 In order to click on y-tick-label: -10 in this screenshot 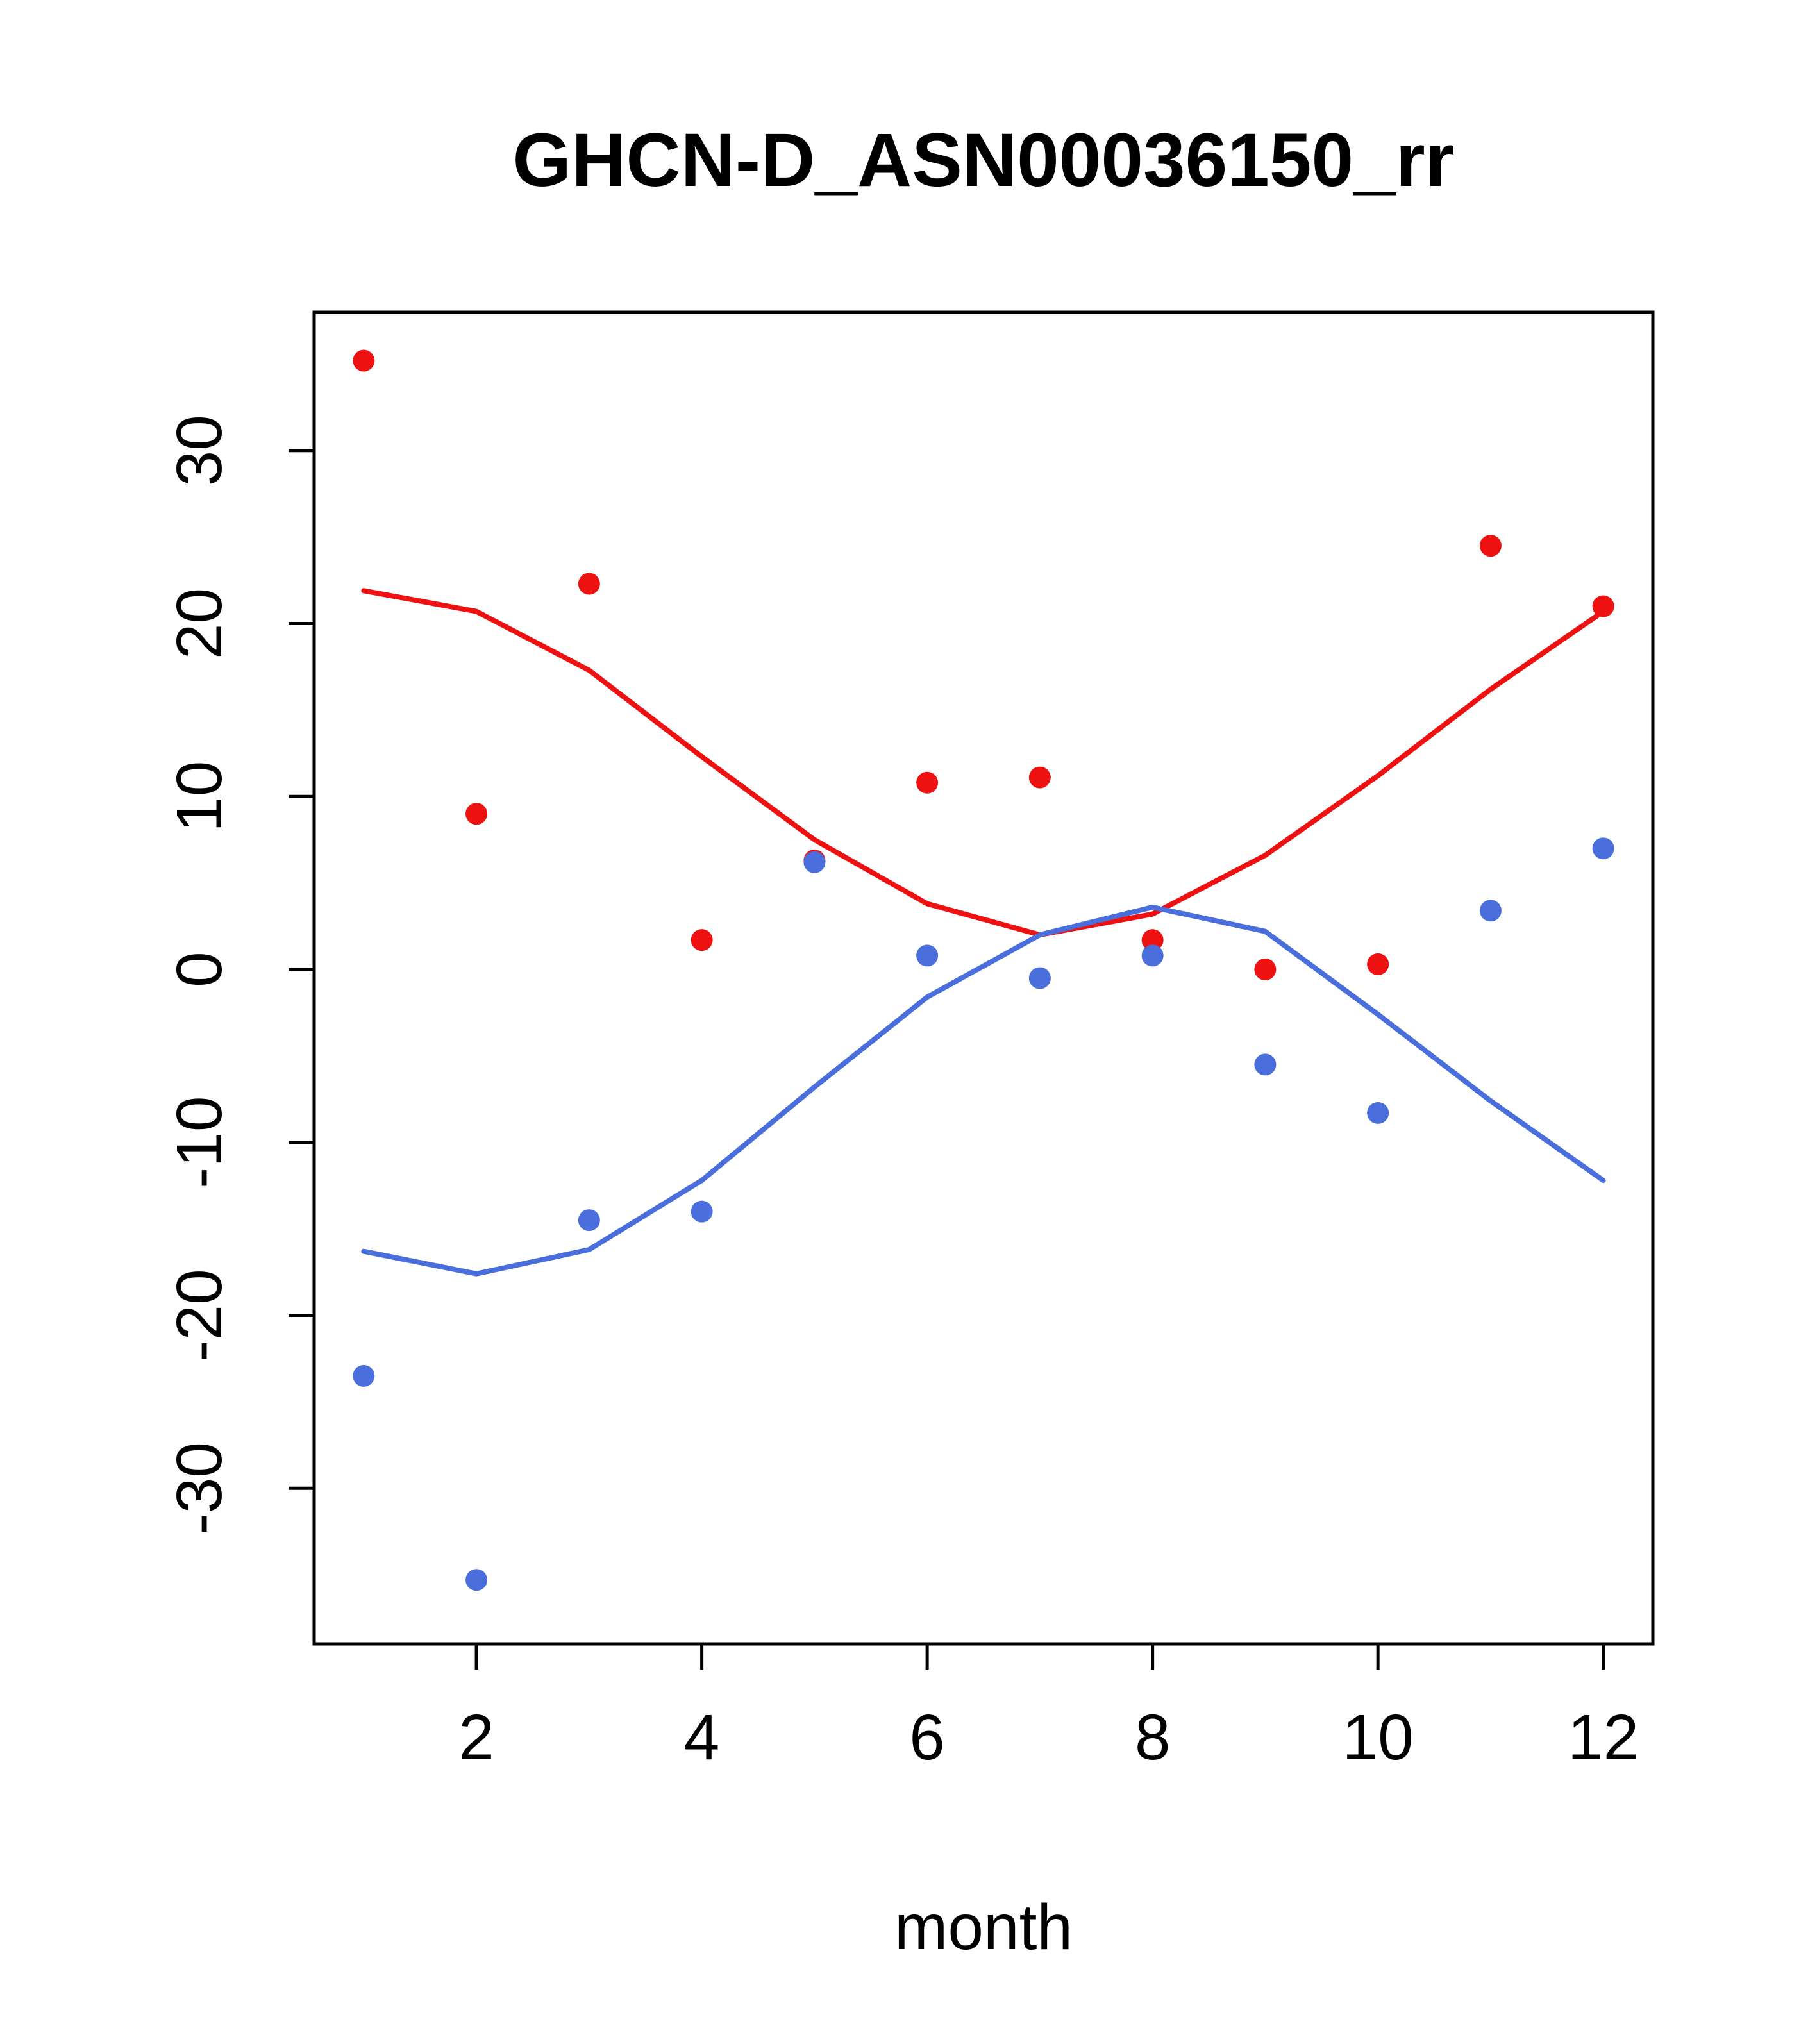, I will do `click(199, 1142)`.